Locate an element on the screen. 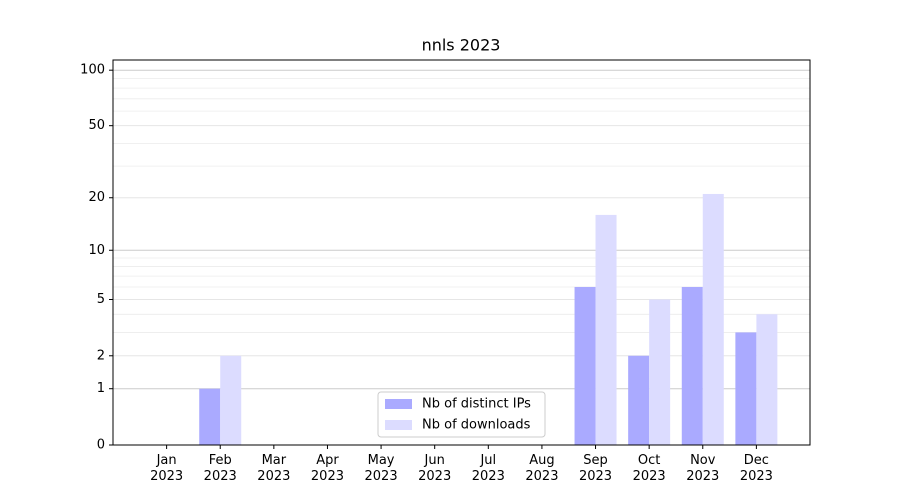 Image resolution: width=900 pixels, height=500 pixels. x-tick-label: May 2023 is located at coordinates (381, 468).